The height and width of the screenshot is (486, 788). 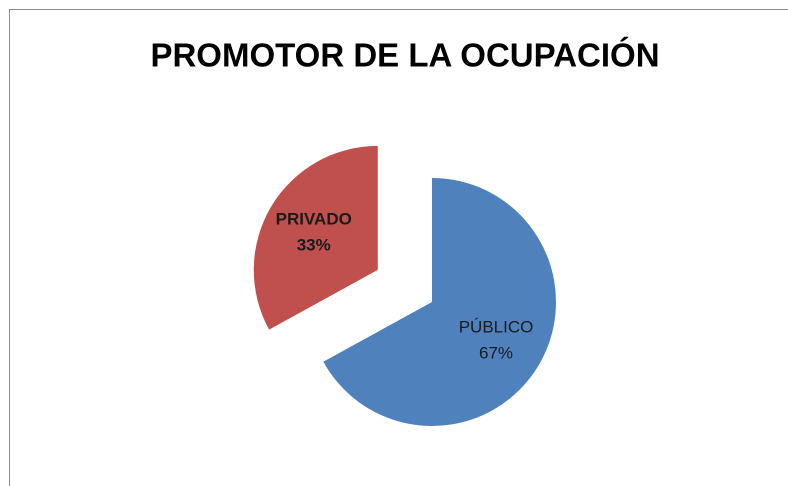 What do you see at coordinates (404, 55) in the screenshot?
I see `chart-title: PROMOTOR DE LA OCUPACIÓN` at bounding box center [404, 55].